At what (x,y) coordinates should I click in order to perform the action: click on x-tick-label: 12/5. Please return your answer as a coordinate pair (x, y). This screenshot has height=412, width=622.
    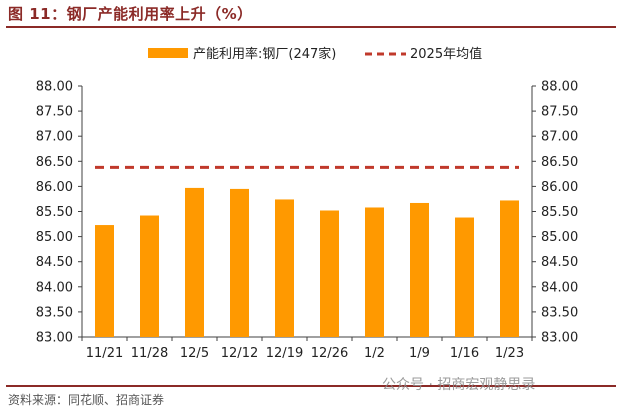
    Looking at the image, I should click on (194, 353).